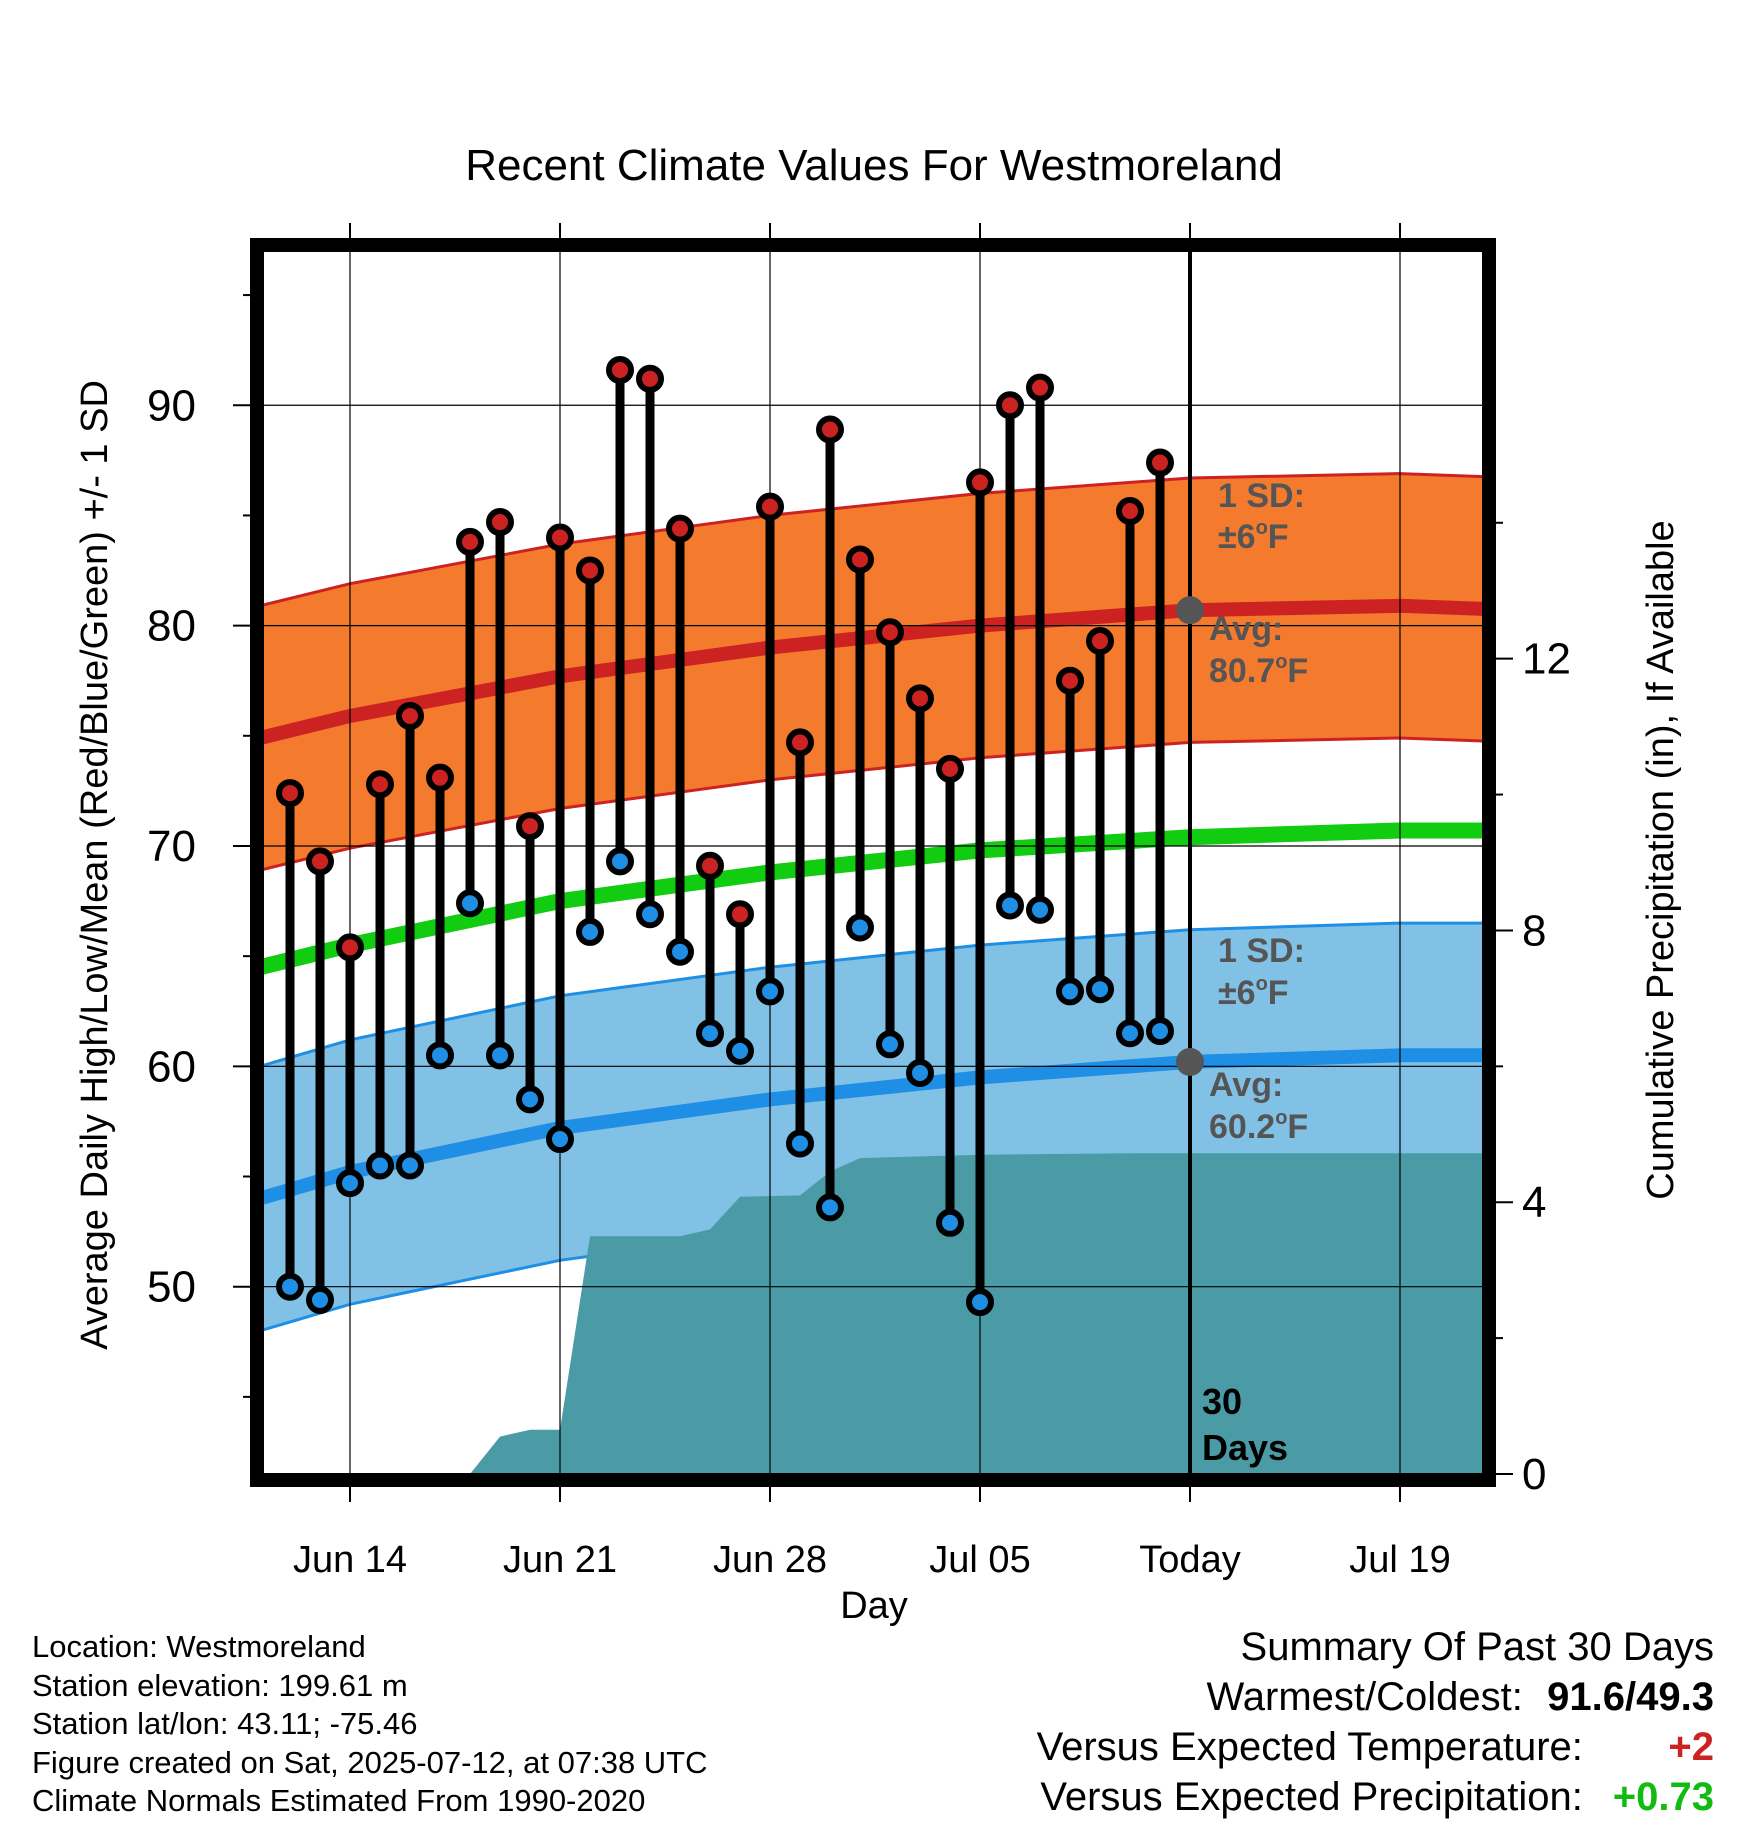 This screenshot has height=1828, width=1748. I want to click on temp-label: Versus Expected Temperature:, so click(1309, 1747).